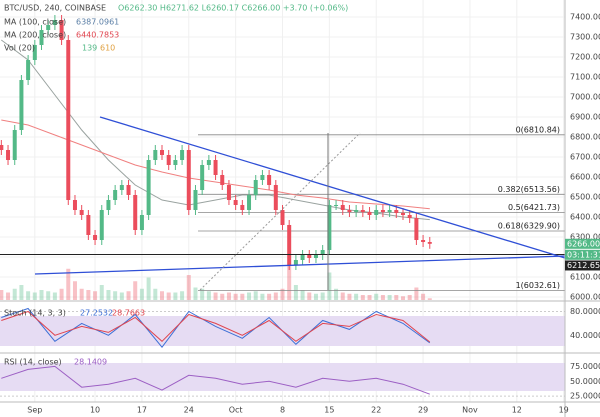  I want to click on y-tick-label: 80.0000, so click(585, 311).